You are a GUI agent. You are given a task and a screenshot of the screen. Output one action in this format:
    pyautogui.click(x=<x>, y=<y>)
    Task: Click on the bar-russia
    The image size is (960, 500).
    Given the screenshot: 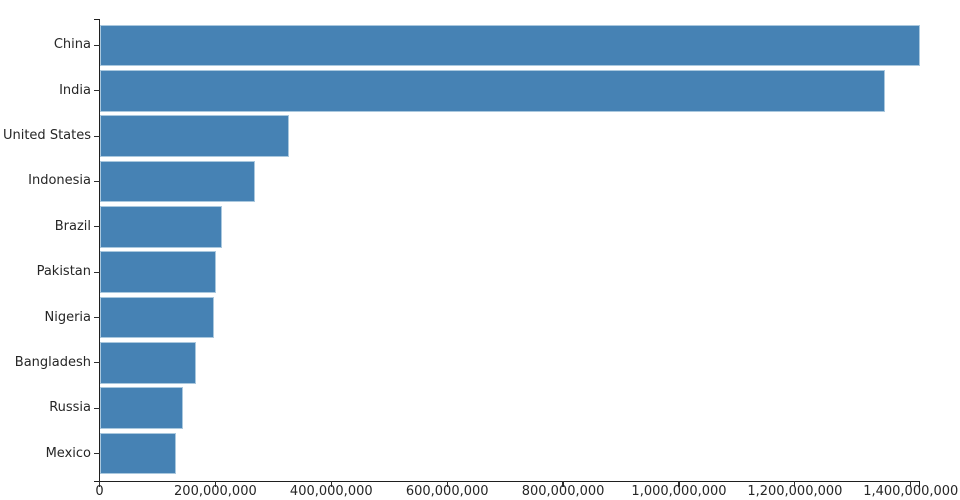 What is the action you would take?
    pyautogui.click(x=142, y=408)
    